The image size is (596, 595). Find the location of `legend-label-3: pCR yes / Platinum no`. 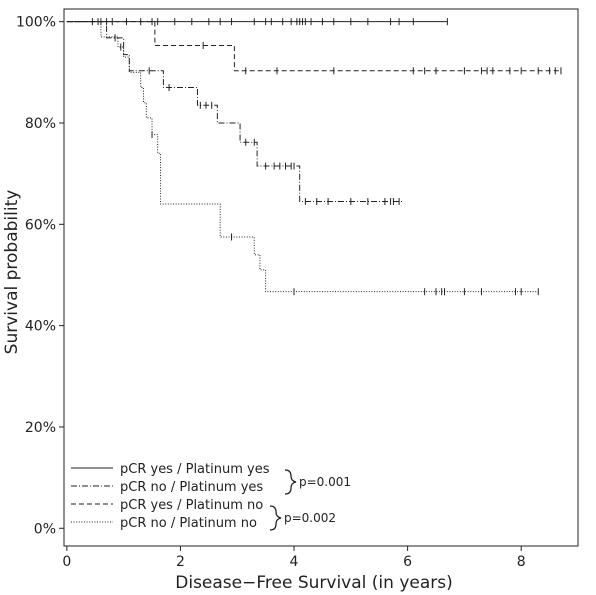

legend-label-3: pCR yes / Platinum no is located at coordinates (191, 505).